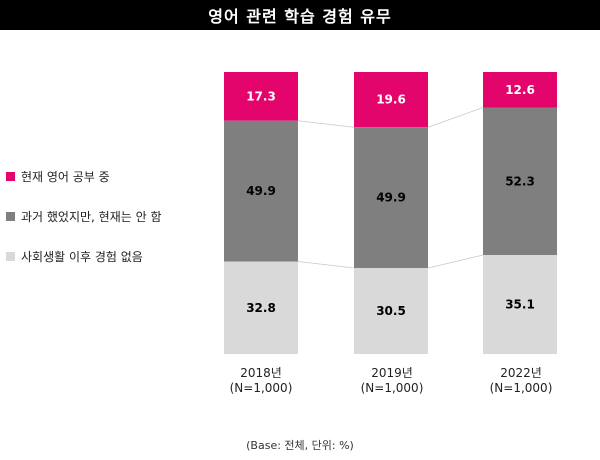  Describe the element at coordinates (10, 256) in the screenshot. I see `legend-swatch-none` at that location.